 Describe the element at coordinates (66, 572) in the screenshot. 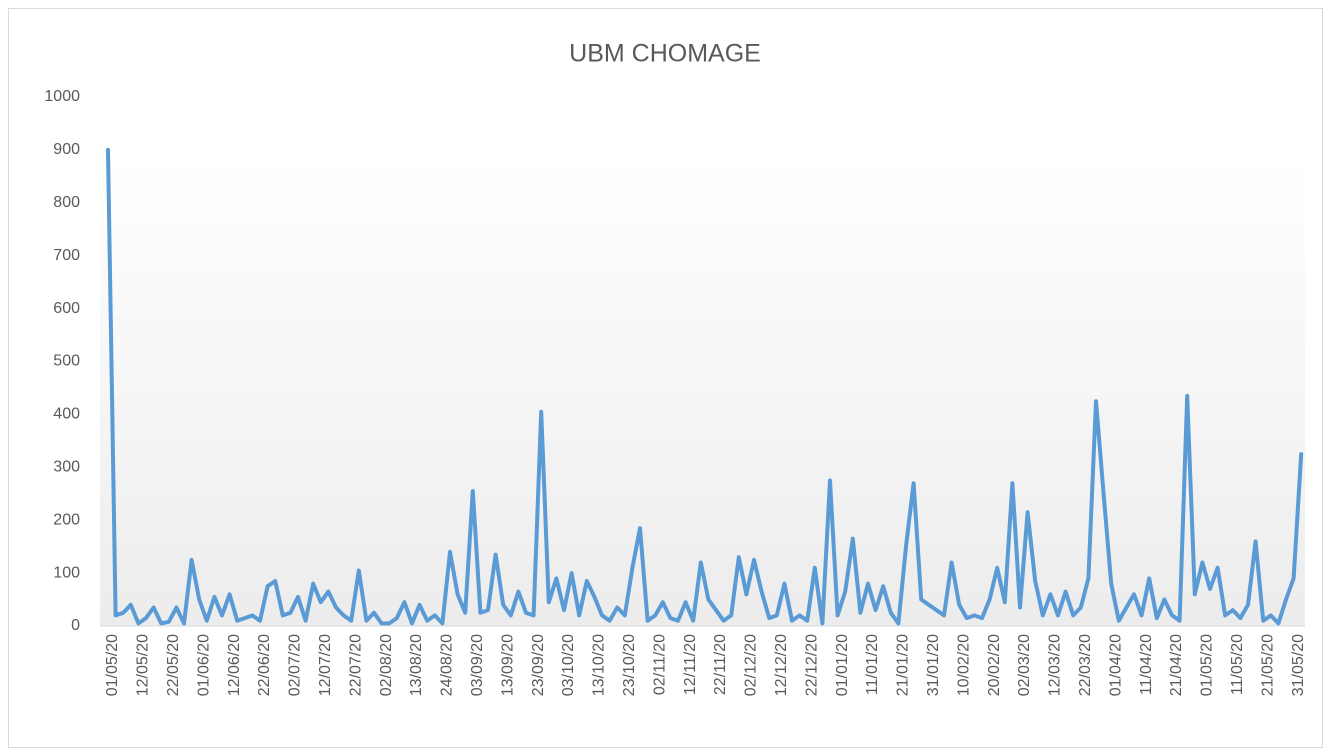

I see `y-tick-label: 100` at that location.